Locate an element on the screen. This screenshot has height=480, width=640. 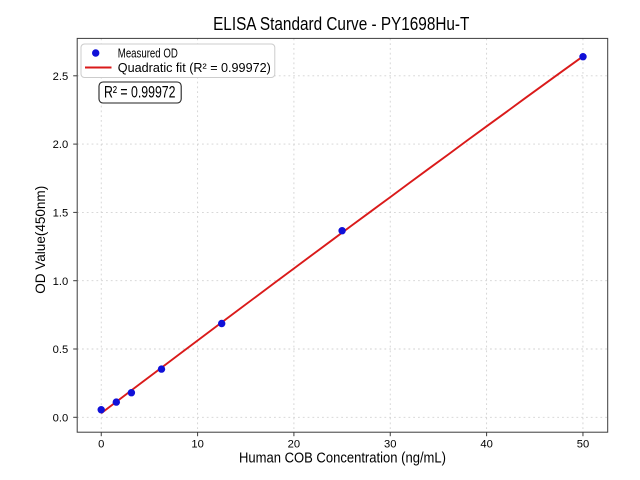
svg-text: R² = 0.99972 is located at coordinates (140, 93).